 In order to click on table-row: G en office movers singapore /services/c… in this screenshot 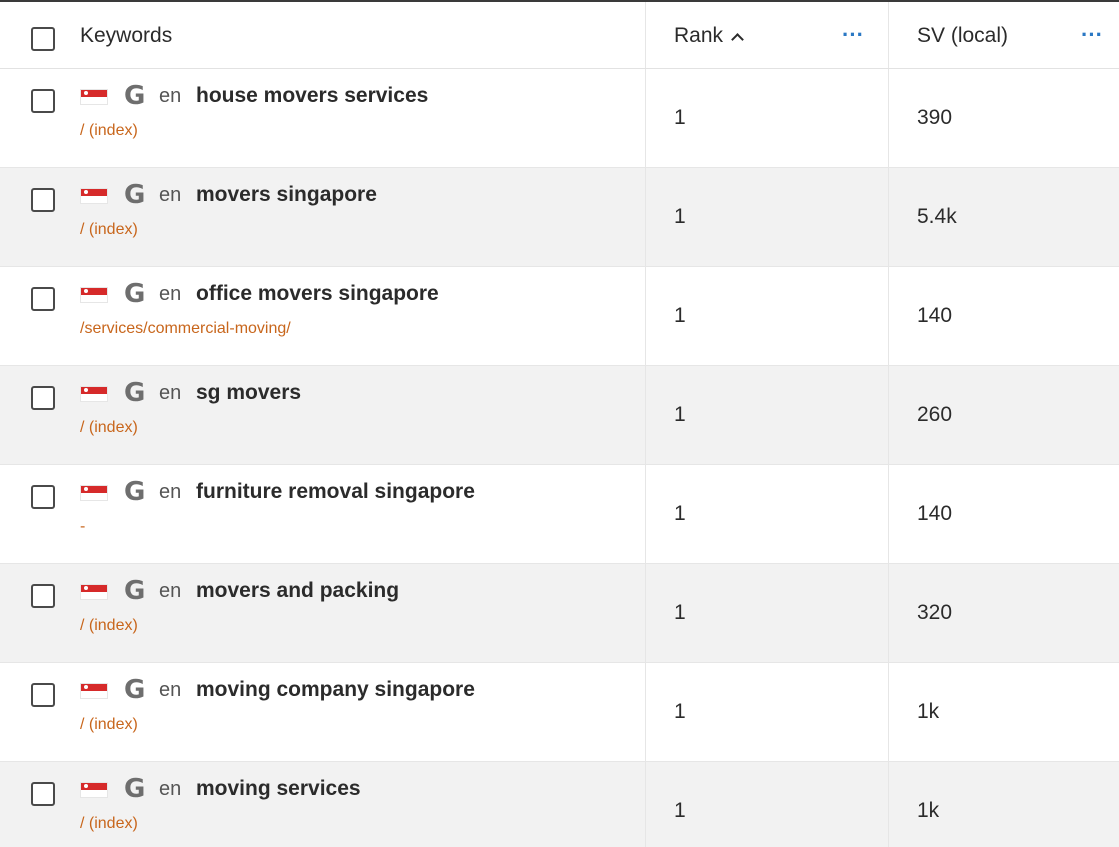, I will do `click(559, 316)`.